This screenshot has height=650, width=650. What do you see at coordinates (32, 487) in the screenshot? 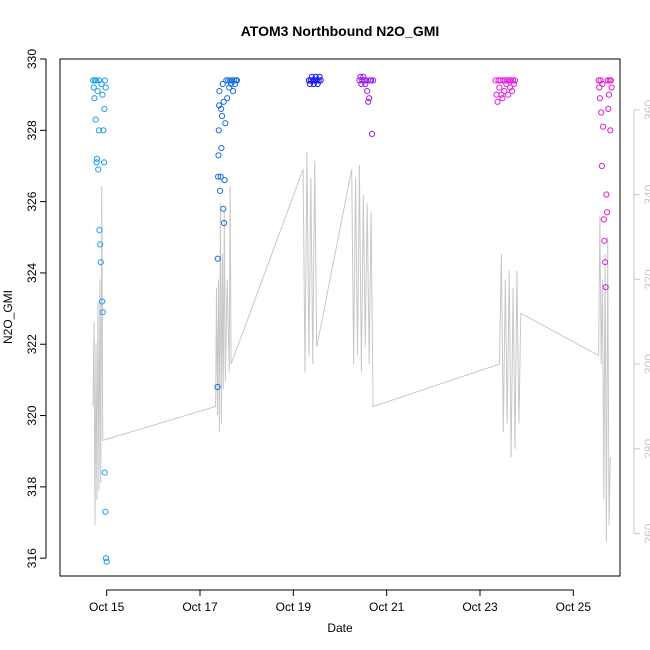
I see `y-tick-label-1: 318` at bounding box center [32, 487].